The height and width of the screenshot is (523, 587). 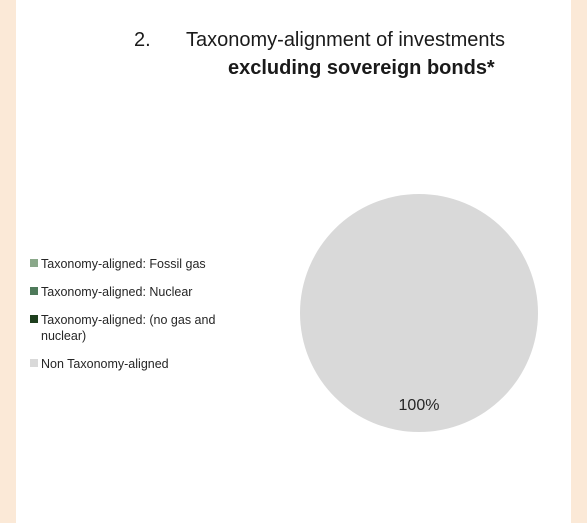 What do you see at coordinates (105, 364) in the screenshot?
I see `legend-label: Non Taxonomy-aligned` at bounding box center [105, 364].